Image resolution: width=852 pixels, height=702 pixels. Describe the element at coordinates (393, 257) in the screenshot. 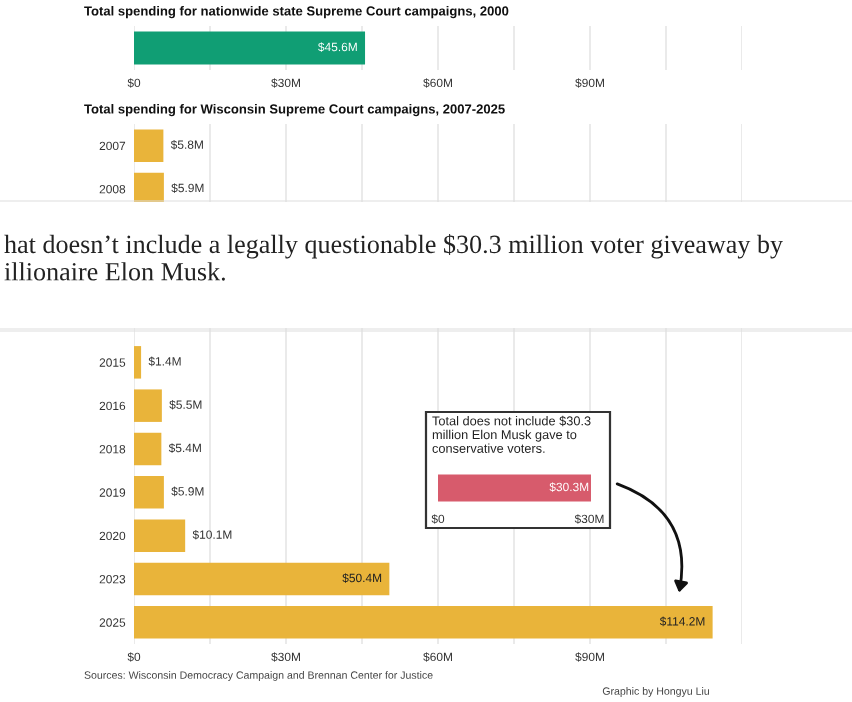

I see `annotation: hat doesn’t include a legally questionable $30.3 million voter giveaway by illionaire Elon Musk.` at that location.